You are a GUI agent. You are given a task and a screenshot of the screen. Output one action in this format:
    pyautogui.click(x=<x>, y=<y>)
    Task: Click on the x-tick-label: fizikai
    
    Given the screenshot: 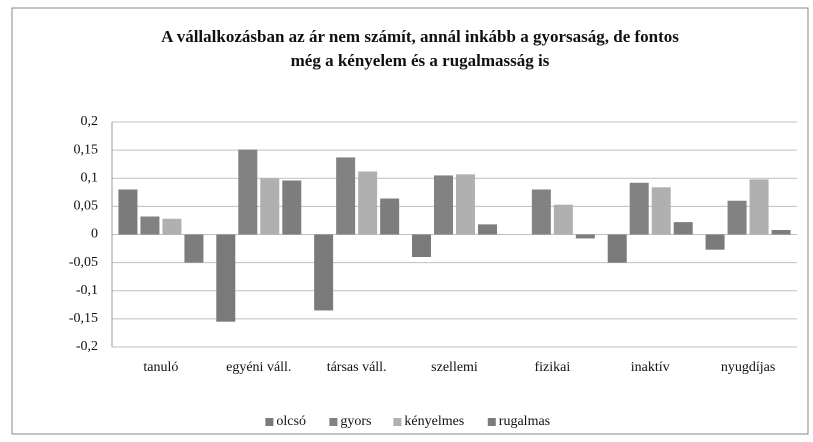 What is the action you would take?
    pyautogui.click(x=552, y=367)
    